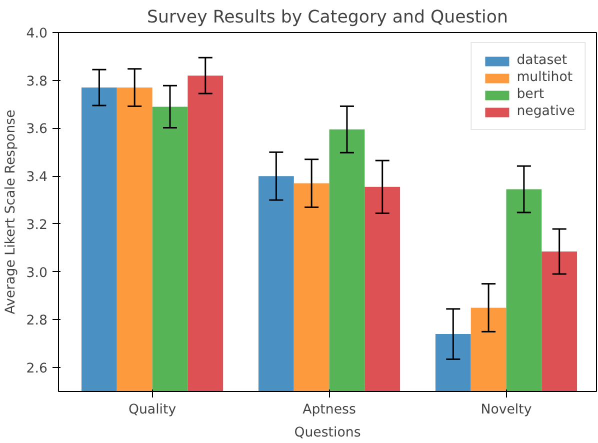 This screenshot has height=443, width=598. Describe the element at coordinates (545, 111) in the screenshot. I see `legend-label: negative` at that location.